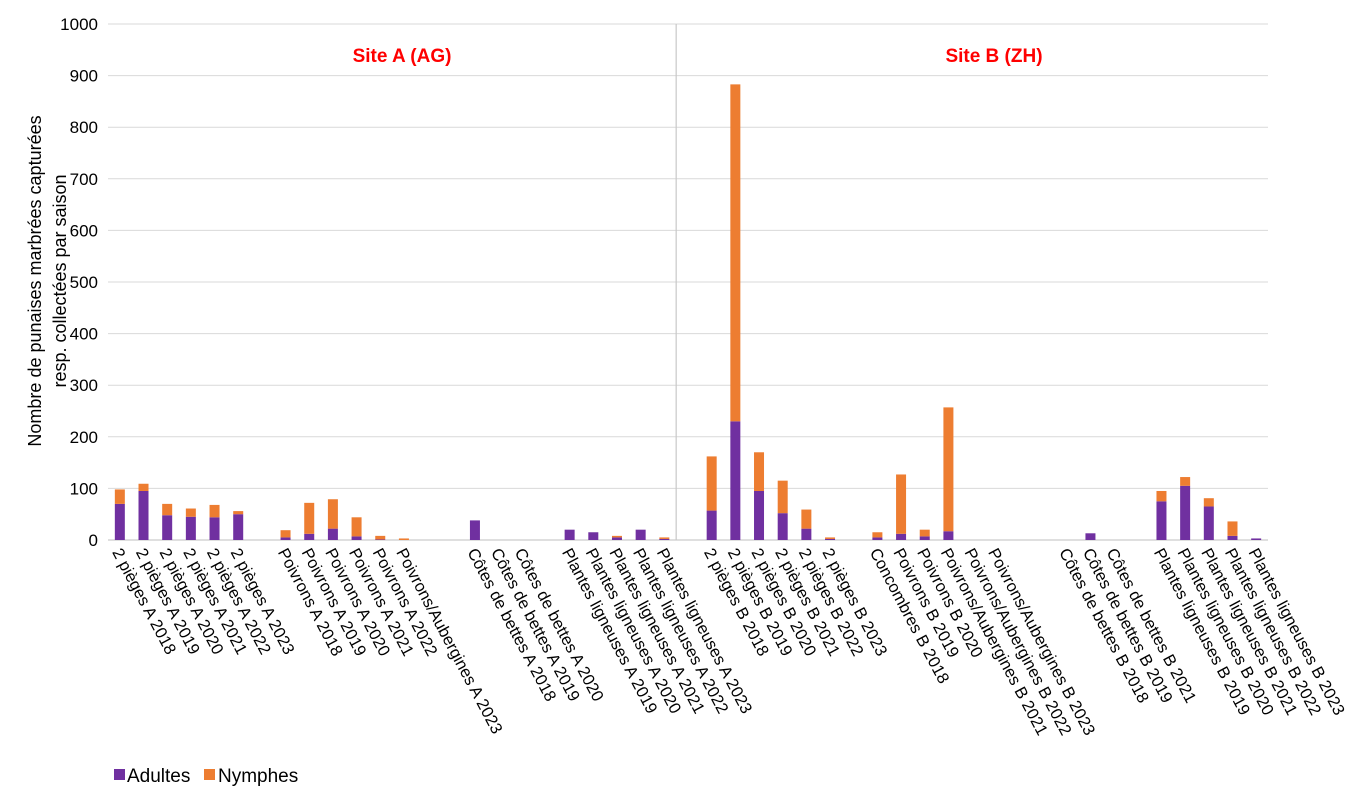  I want to click on legend-label-adultes: Adultes, so click(158, 776).